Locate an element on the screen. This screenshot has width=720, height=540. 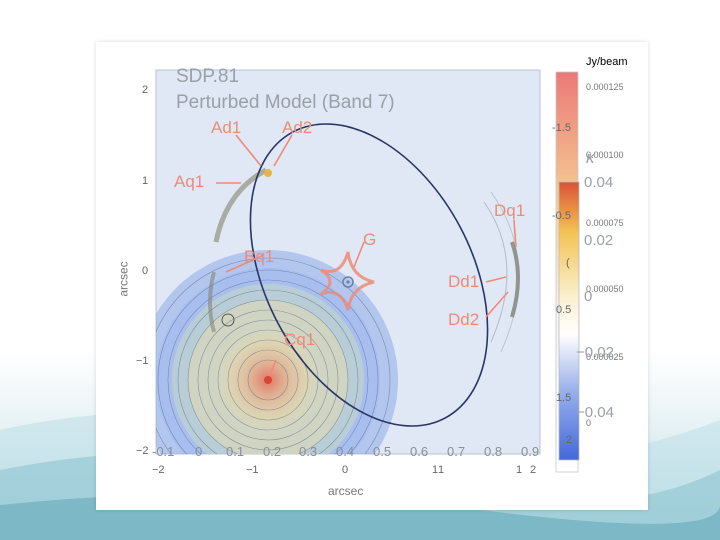
overlay-x-tick: 0 is located at coordinates (199, 451).